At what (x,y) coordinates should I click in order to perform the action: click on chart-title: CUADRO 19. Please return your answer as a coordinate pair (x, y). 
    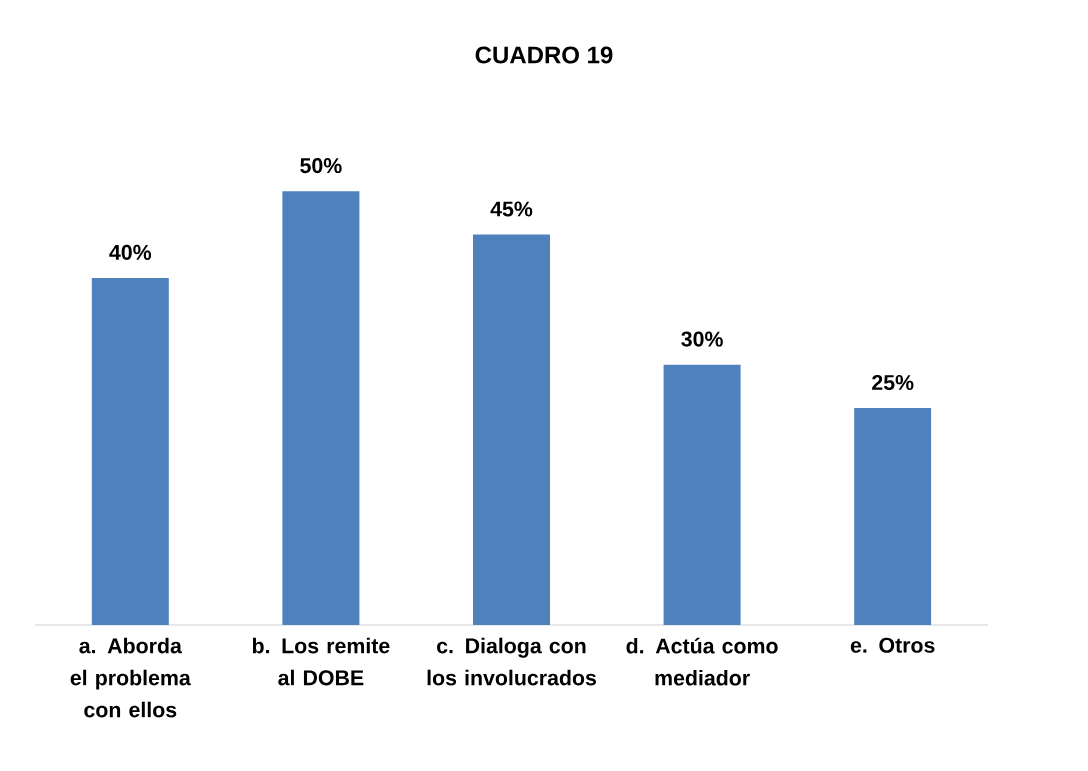
    Looking at the image, I should click on (544, 55).